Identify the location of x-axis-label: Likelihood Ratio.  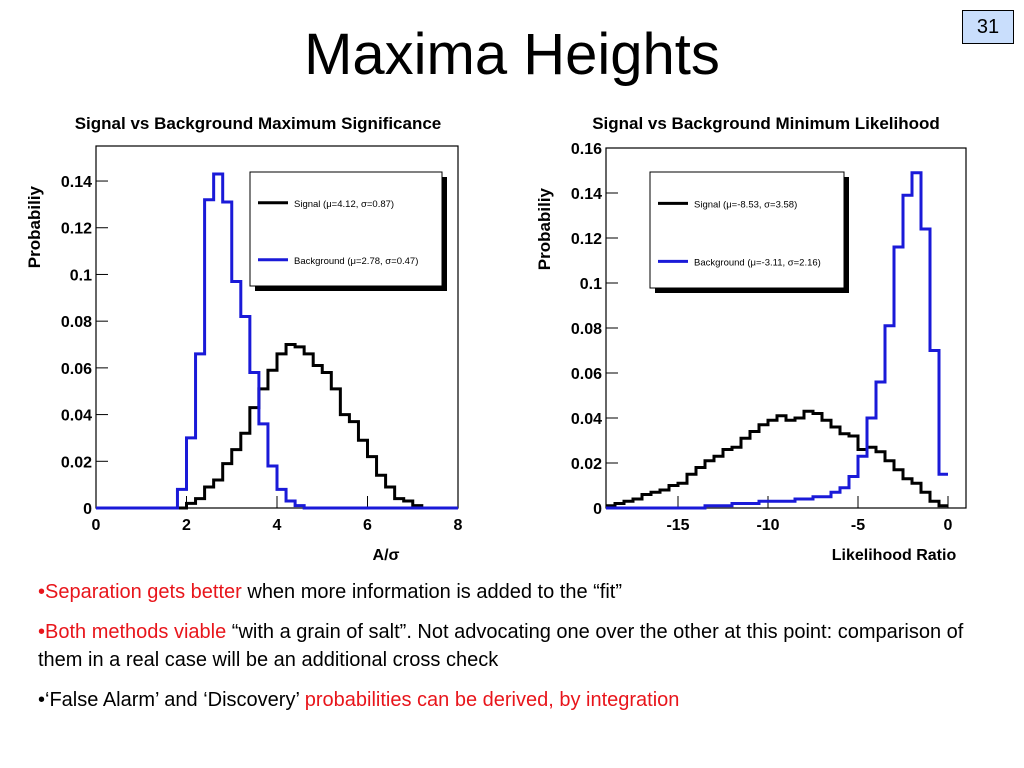
(894, 555).